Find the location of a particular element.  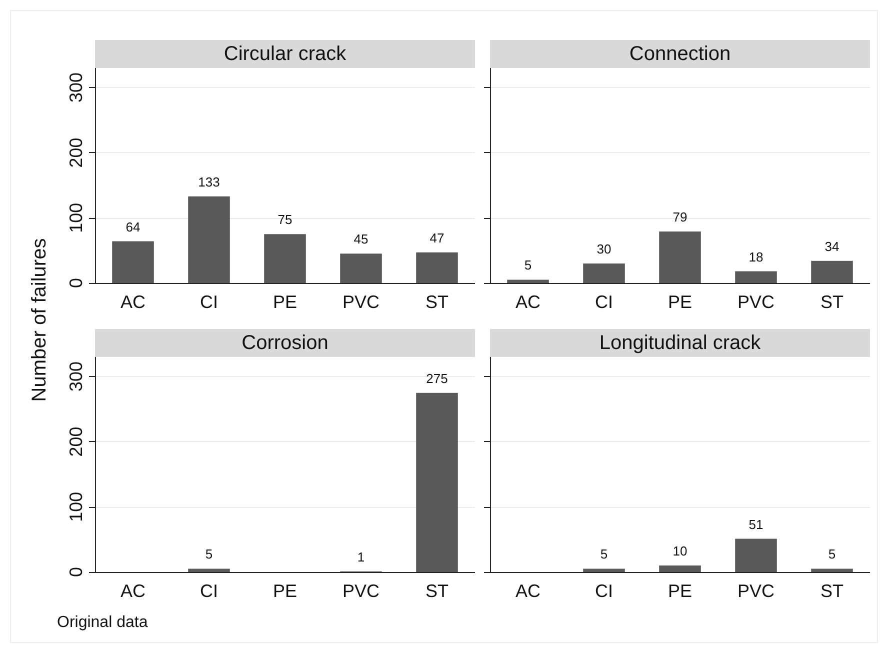

data-label: 45 is located at coordinates (361, 239).